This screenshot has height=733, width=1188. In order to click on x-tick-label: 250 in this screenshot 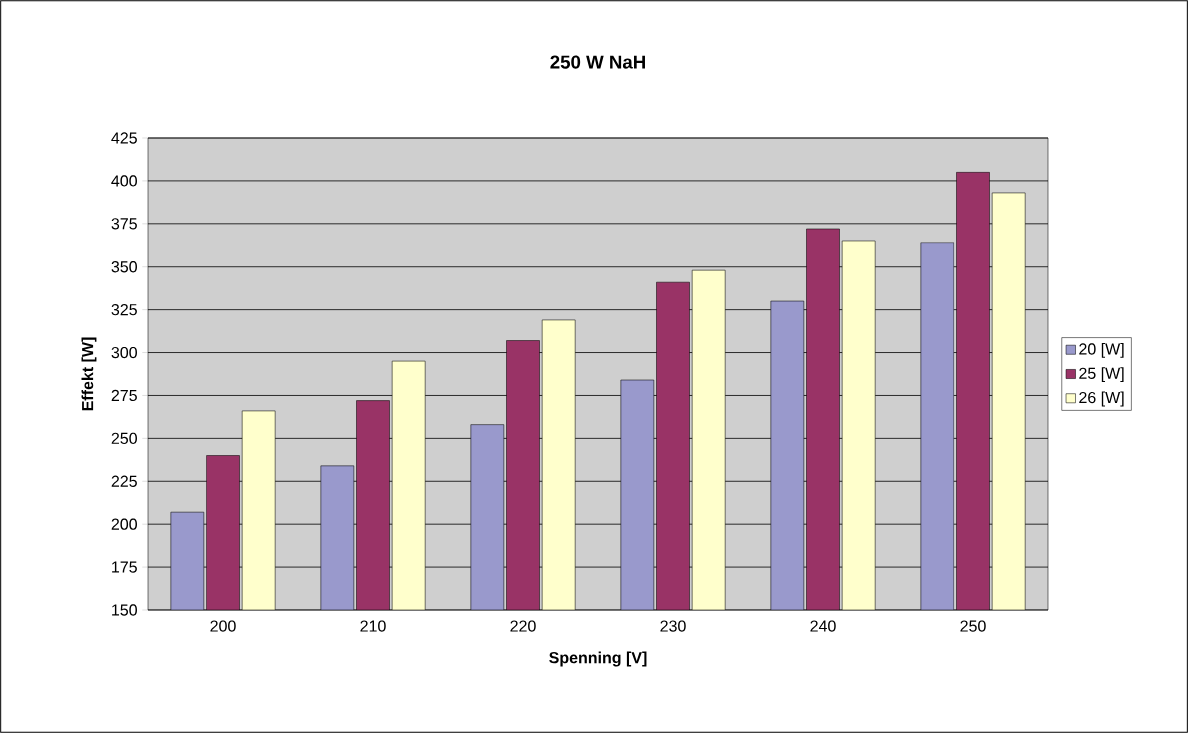, I will do `click(973, 626)`.